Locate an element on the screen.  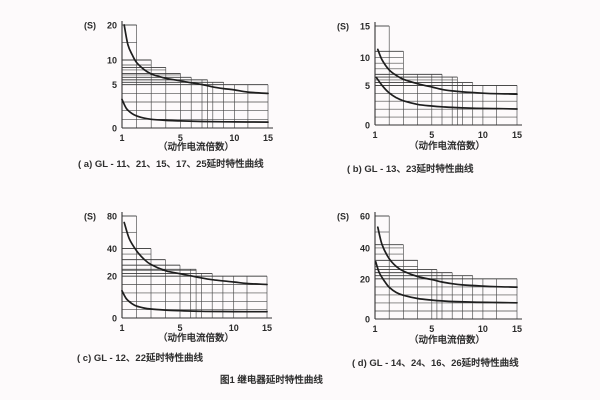
chart-b-xaxis-label: （动作电流倍数） is located at coordinates (447, 146).